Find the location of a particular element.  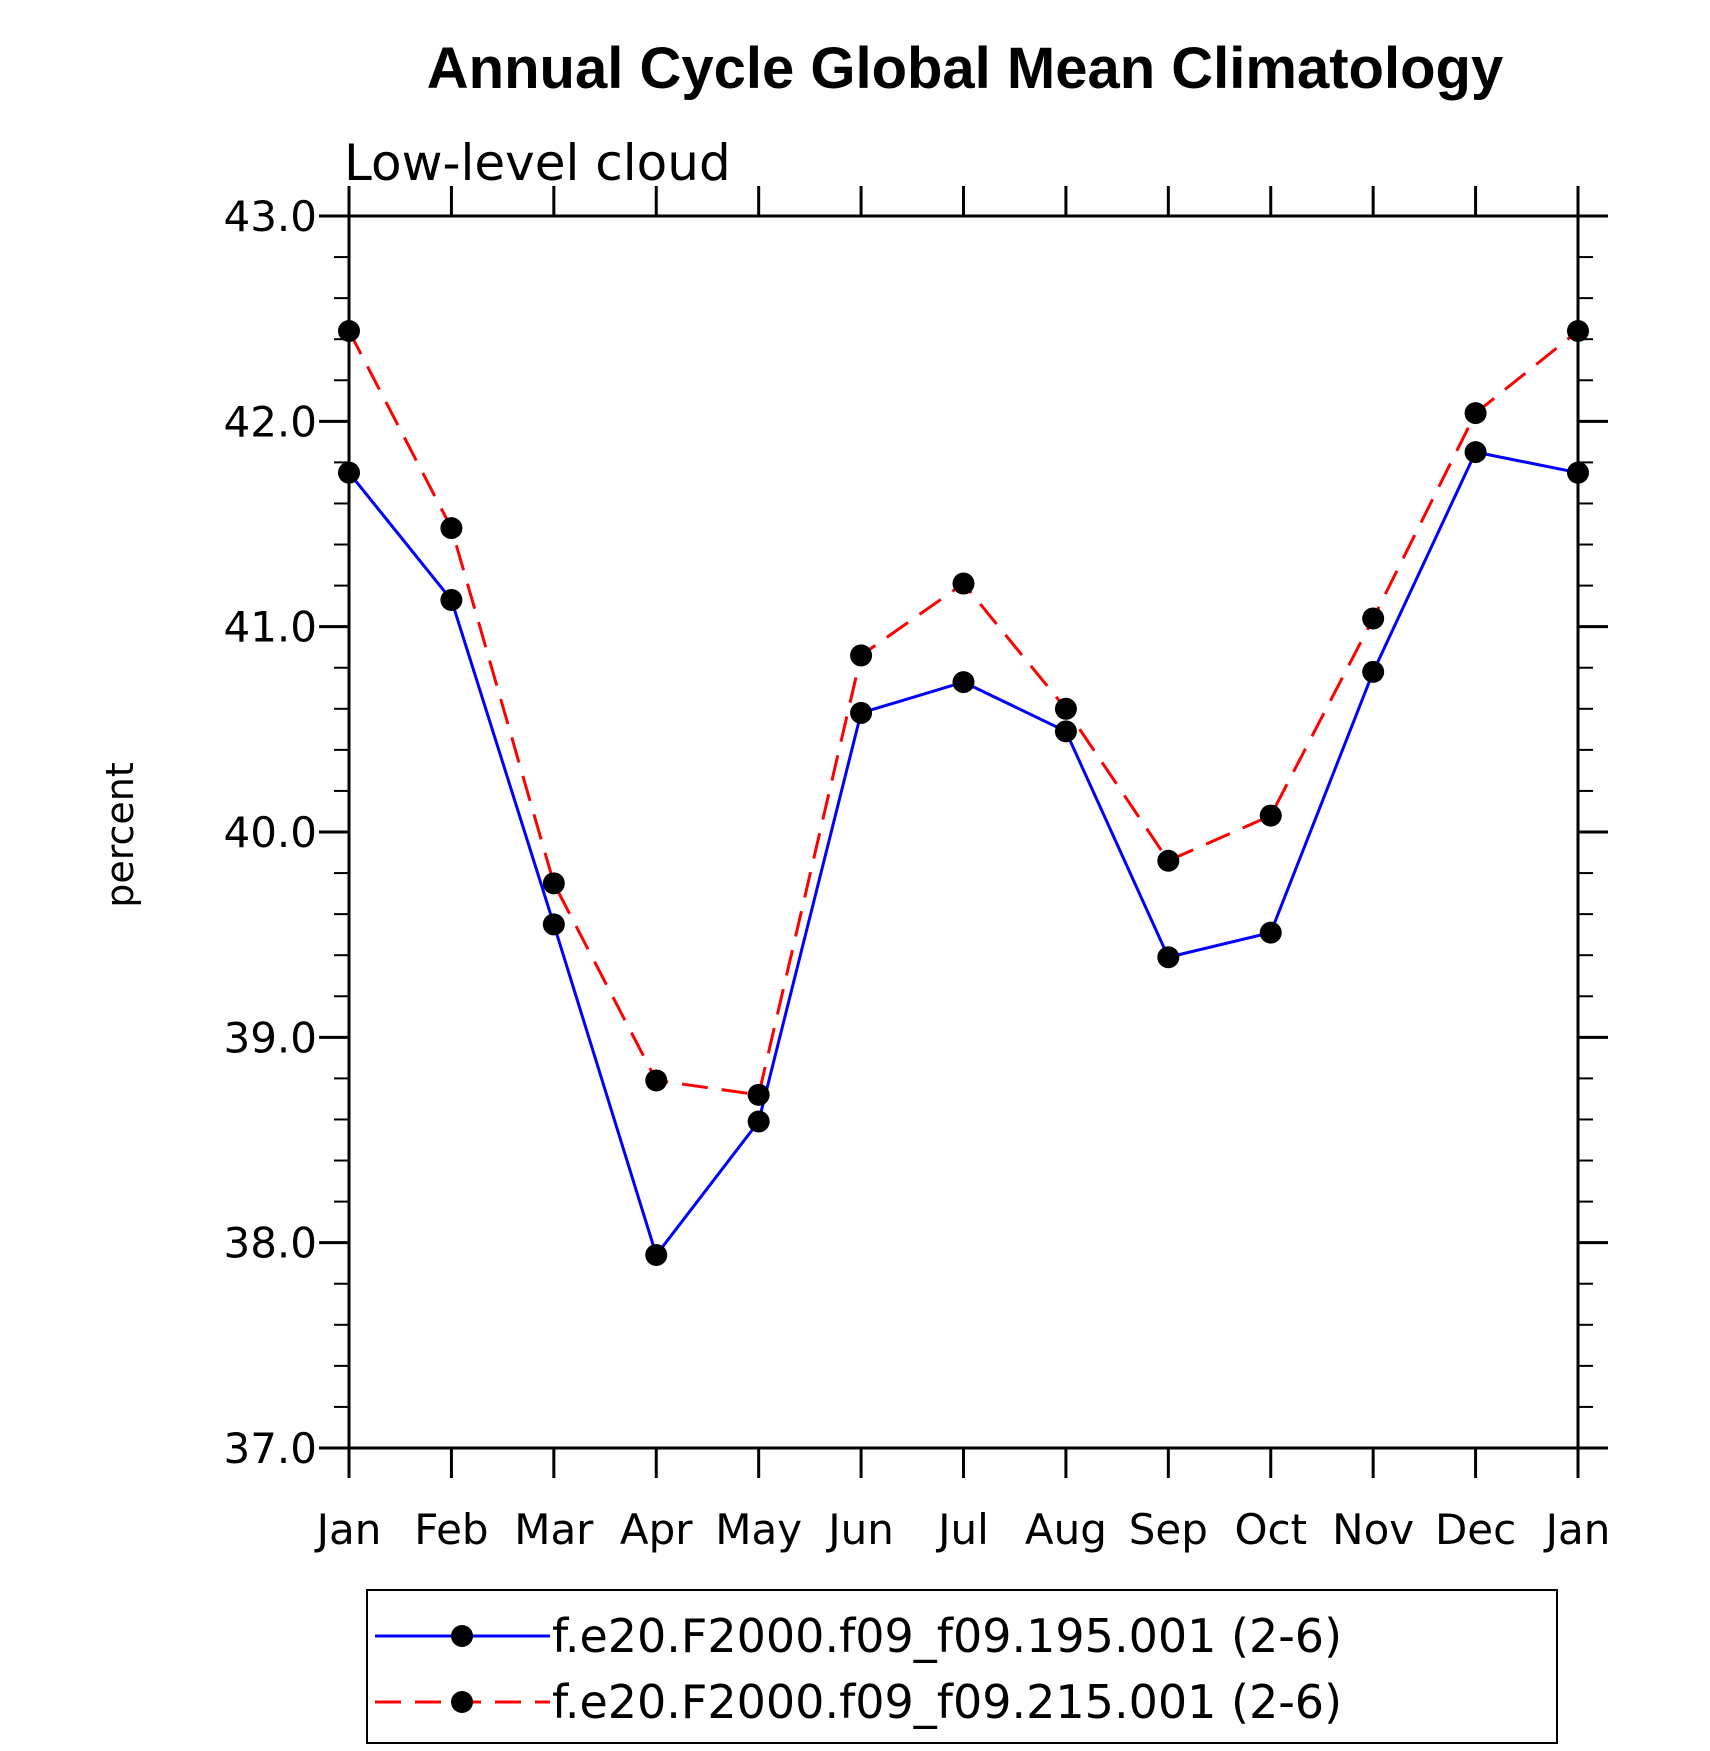

y-tick-label: 39.0 is located at coordinates (270, 1037).